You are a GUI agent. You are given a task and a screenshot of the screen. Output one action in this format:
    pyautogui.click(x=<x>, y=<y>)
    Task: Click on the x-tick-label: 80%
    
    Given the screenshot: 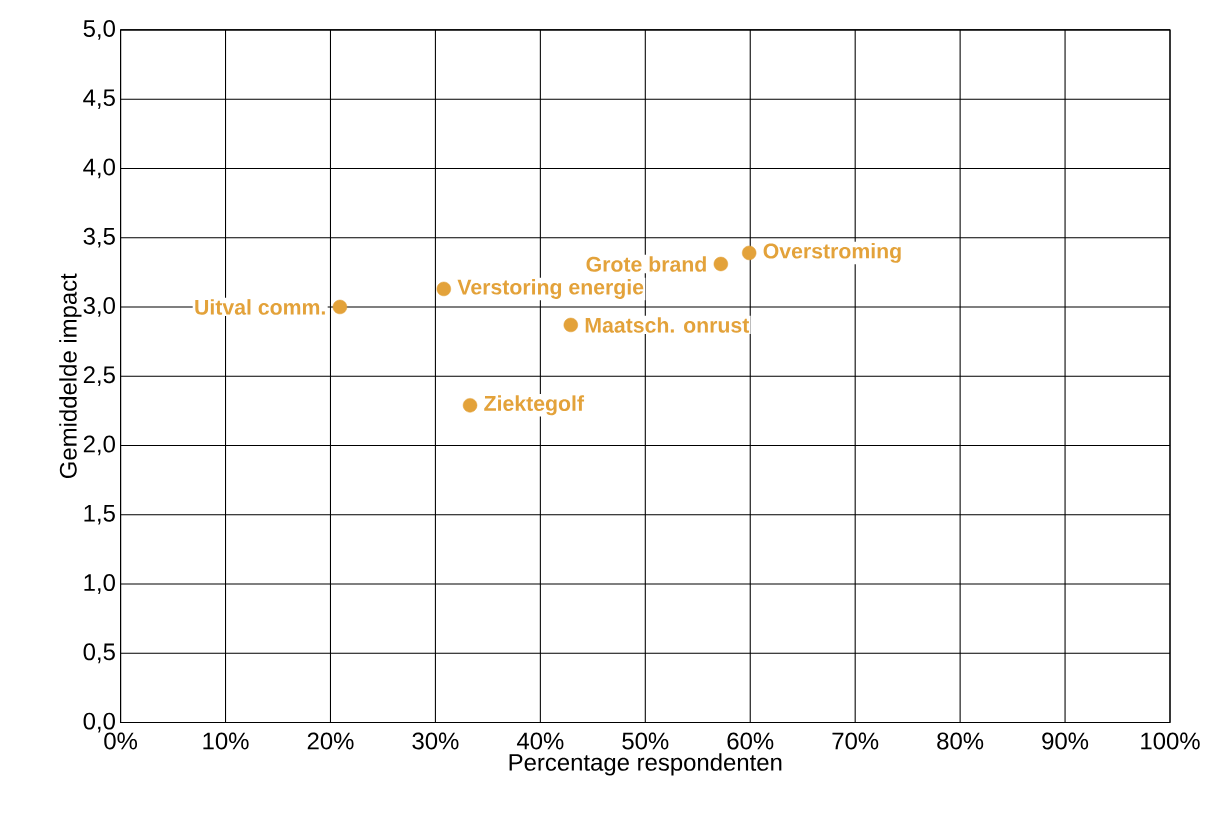 What is the action you would take?
    pyautogui.click(x=960, y=741)
    